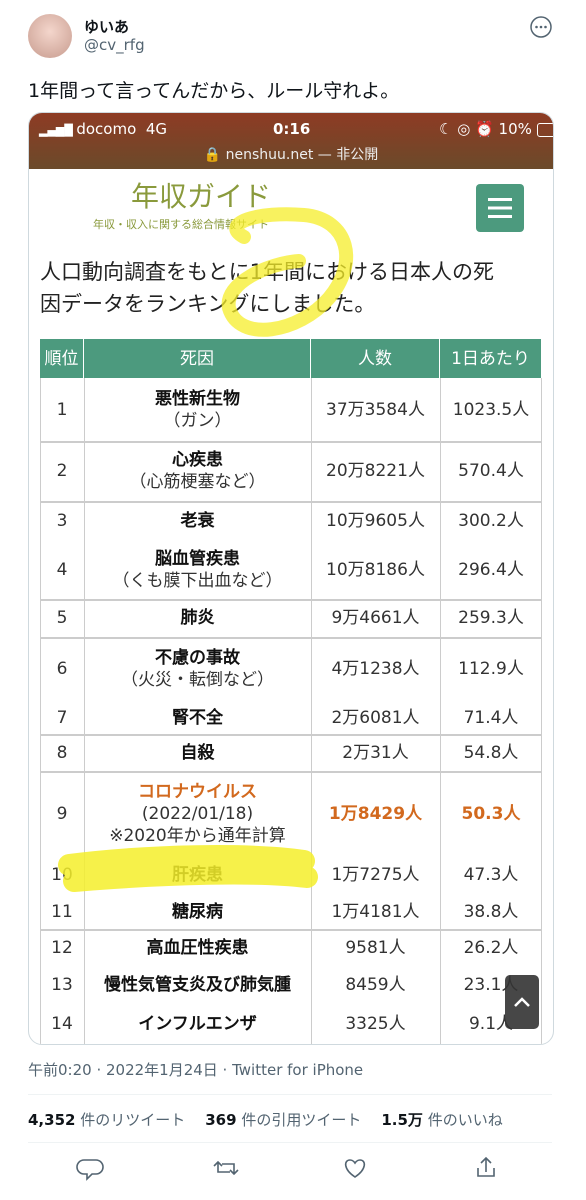  What do you see at coordinates (197, 559) in the screenshot?
I see `cause-line: 脳血管疾患` at bounding box center [197, 559].